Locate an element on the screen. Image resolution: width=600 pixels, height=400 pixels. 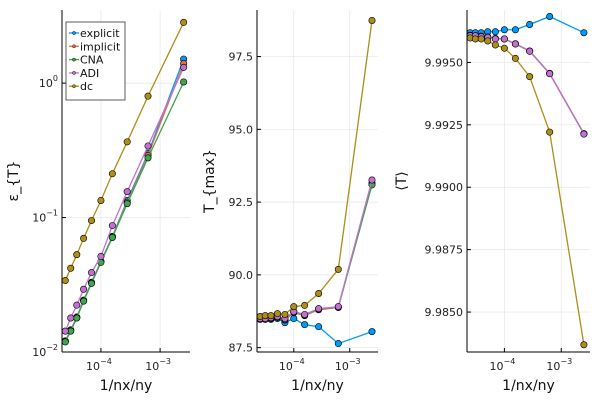
legend-label: CNA is located at coordinates (92, 60).